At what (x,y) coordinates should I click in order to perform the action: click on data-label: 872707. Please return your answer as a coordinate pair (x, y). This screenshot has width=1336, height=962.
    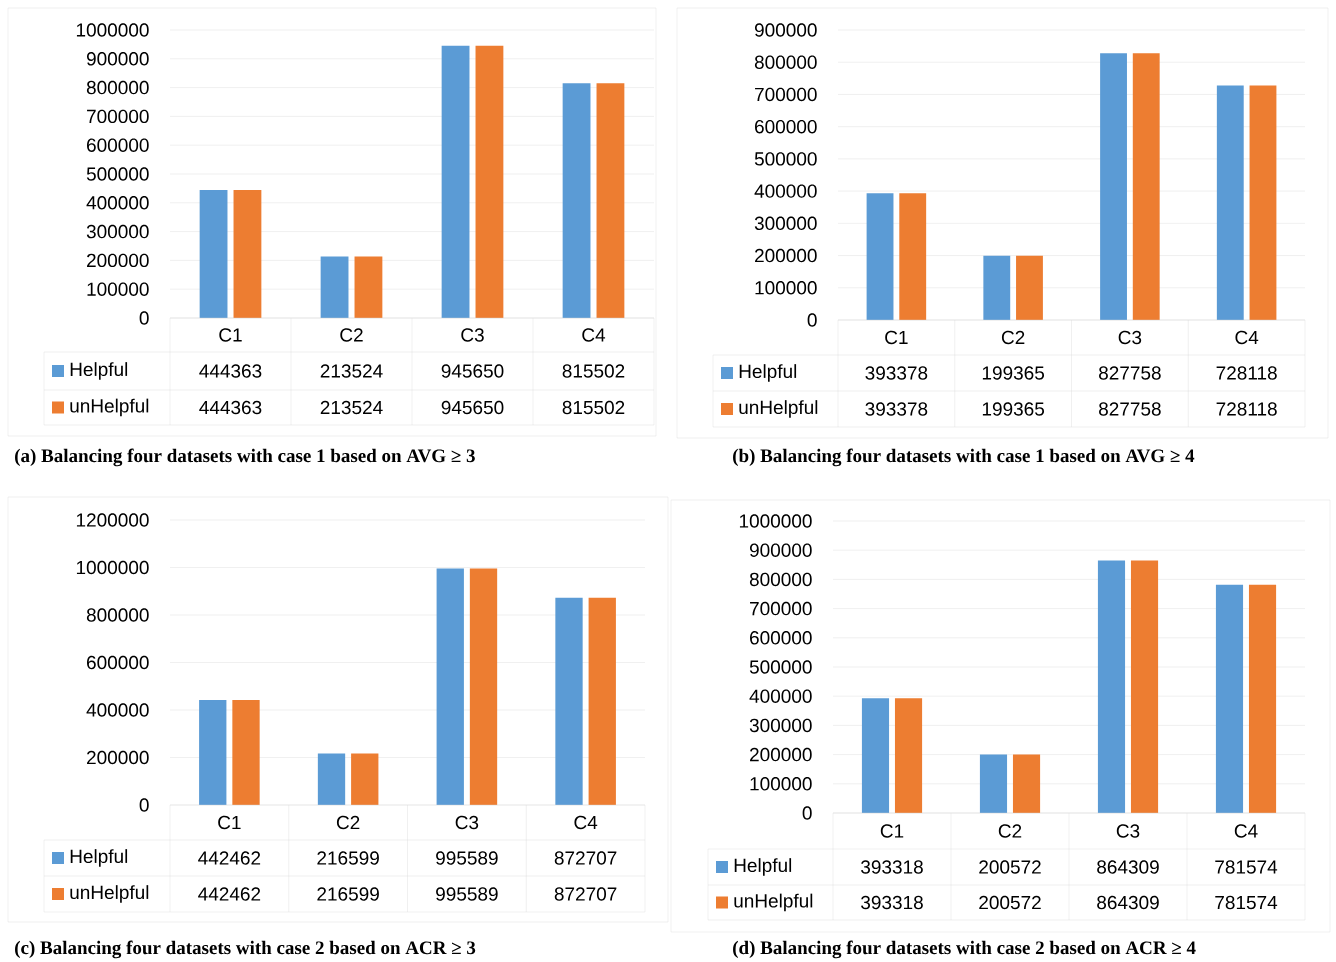
    Looking at the image, I should click on (585, 894).